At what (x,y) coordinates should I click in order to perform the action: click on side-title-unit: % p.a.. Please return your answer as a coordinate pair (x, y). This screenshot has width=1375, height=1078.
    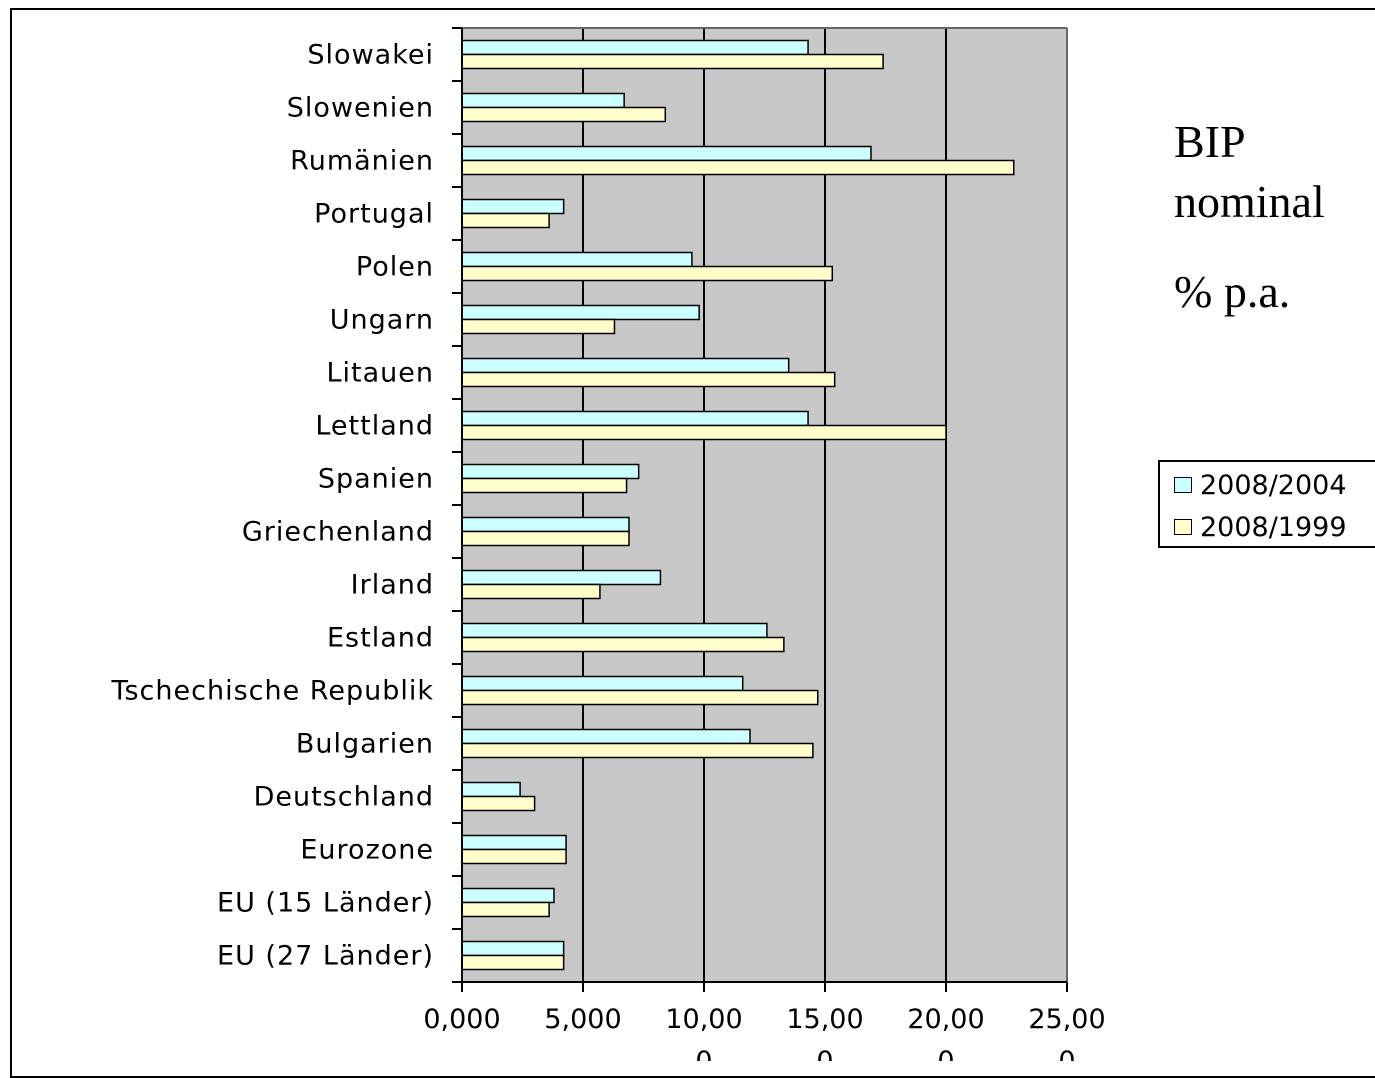
    Looking at the image, I should click on (1249, 292).